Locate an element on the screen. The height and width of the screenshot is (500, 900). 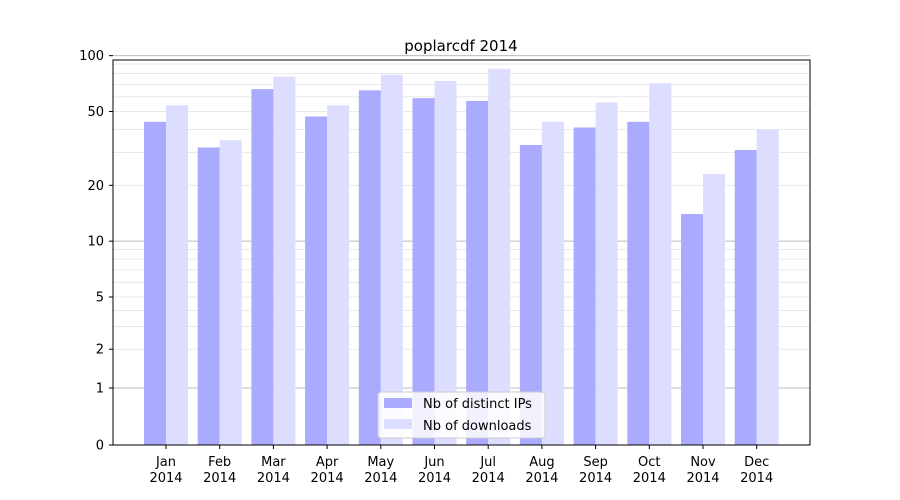
y-tick-label: 1 is located at coordinates (100, 389).